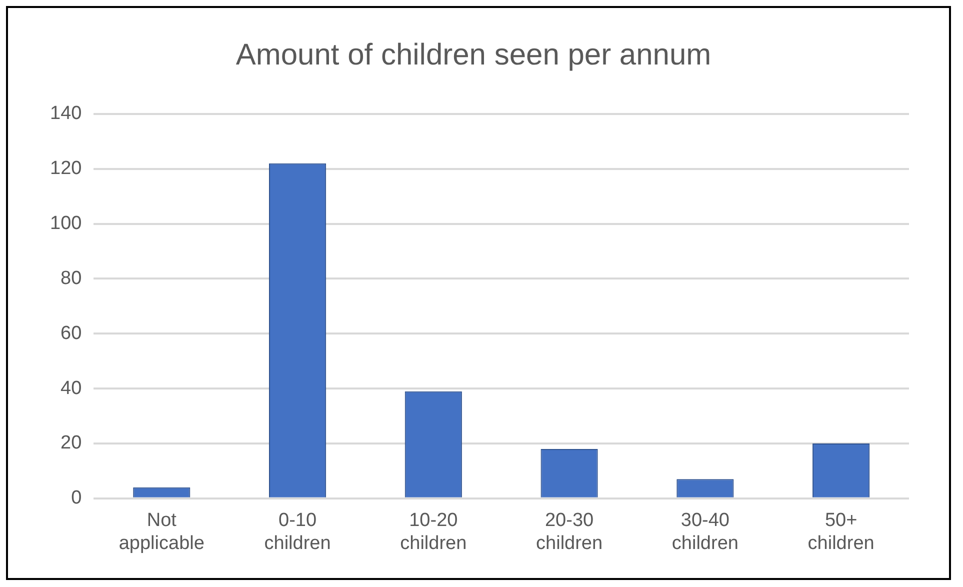  What do you see at coordinates (66, 223) in the screenshot?
I see `y-tick-label: 100` at bounding box center [66, 223].